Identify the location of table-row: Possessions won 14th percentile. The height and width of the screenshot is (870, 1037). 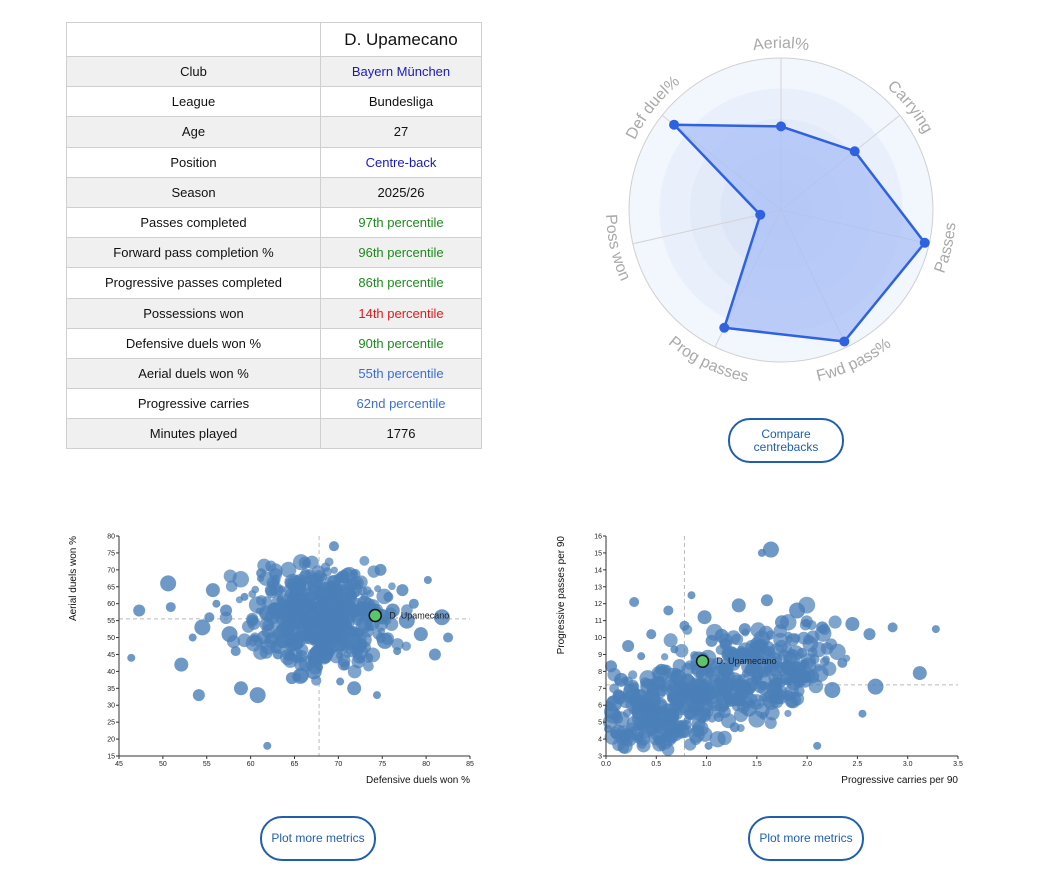
(274, 313).